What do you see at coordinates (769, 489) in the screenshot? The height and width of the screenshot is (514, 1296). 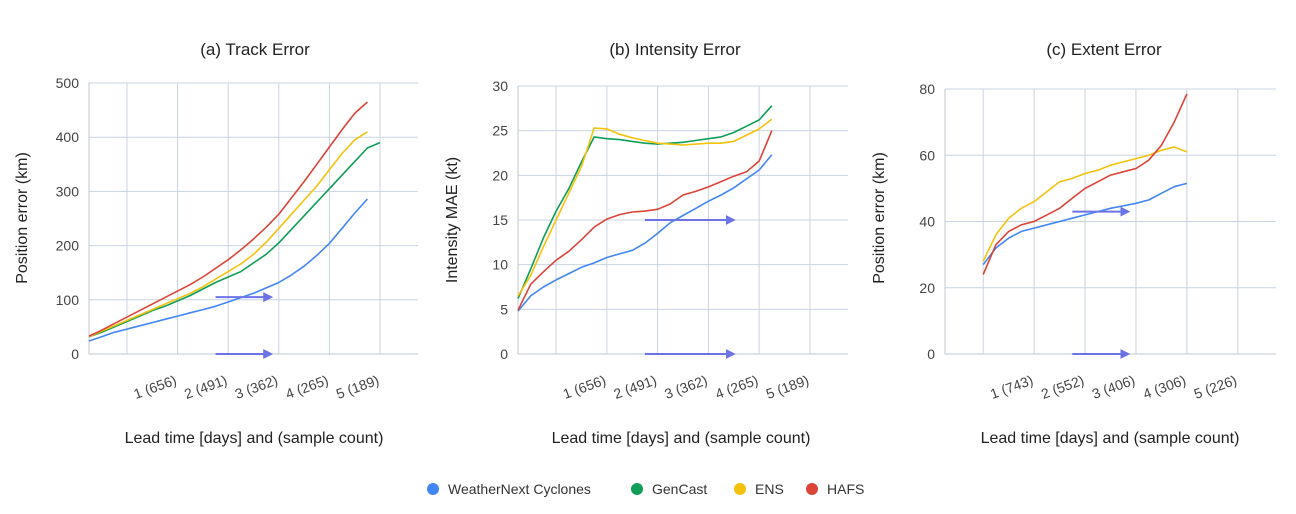 I see `legend-label: ENS` at bounding box center [769, 489].